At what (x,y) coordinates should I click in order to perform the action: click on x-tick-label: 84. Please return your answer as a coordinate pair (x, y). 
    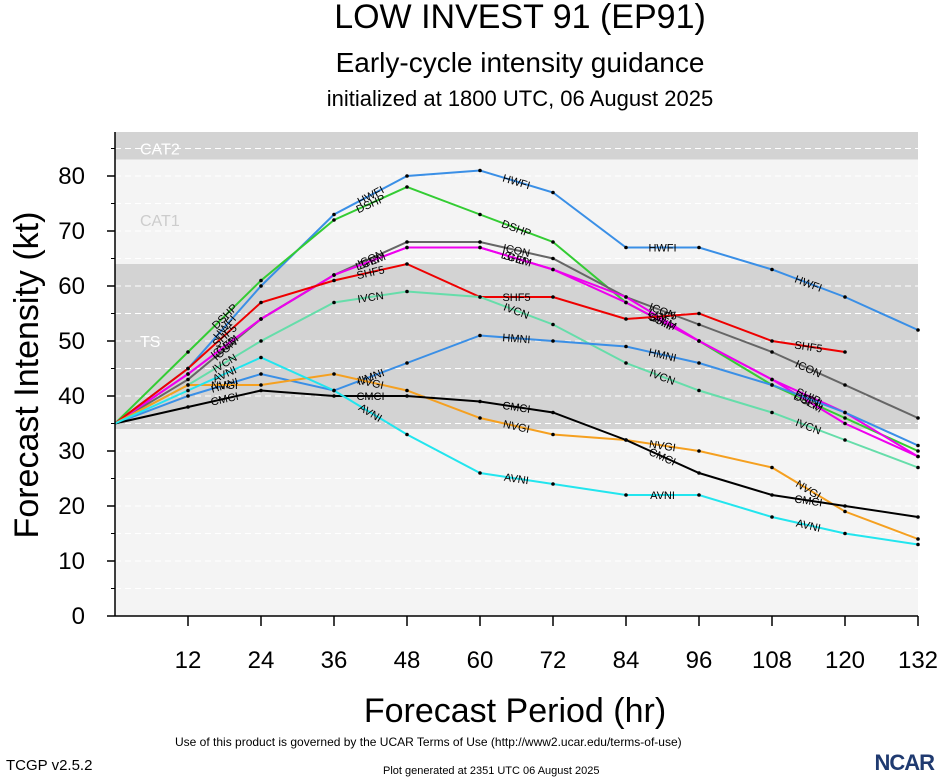
    Looking at the image, I should click on (626, 660).